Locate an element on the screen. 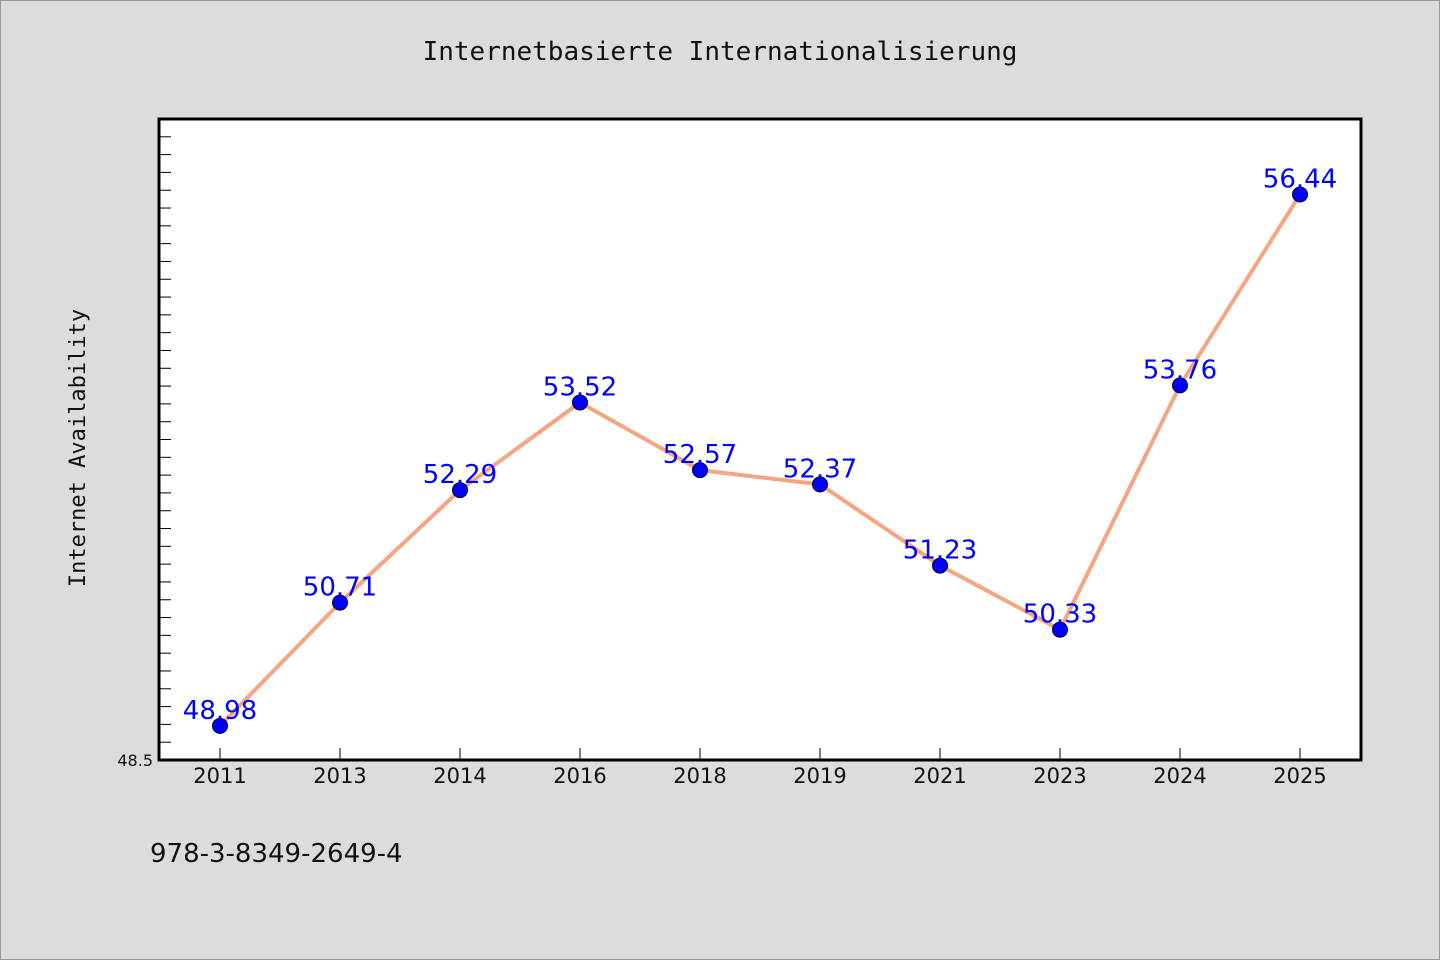 The image size is (1440, 960). x-tick-label: 2013 is located at coordinates (339, 776).